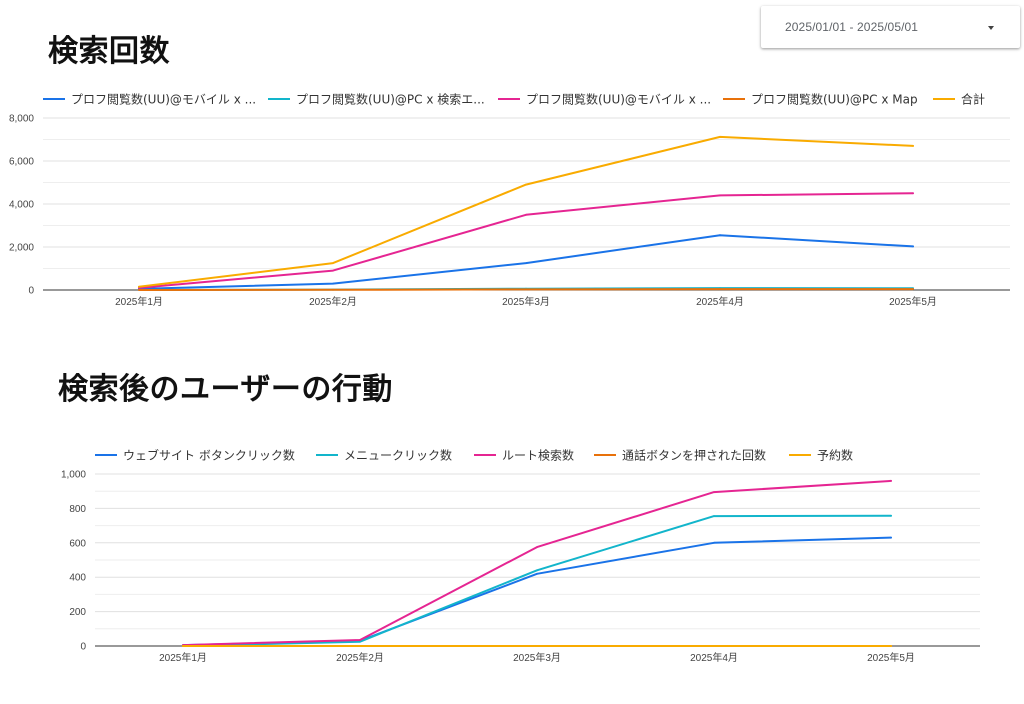 The image size is (1024, 704). I want to click on legend-label: ルート検索数, so click(538, 455).